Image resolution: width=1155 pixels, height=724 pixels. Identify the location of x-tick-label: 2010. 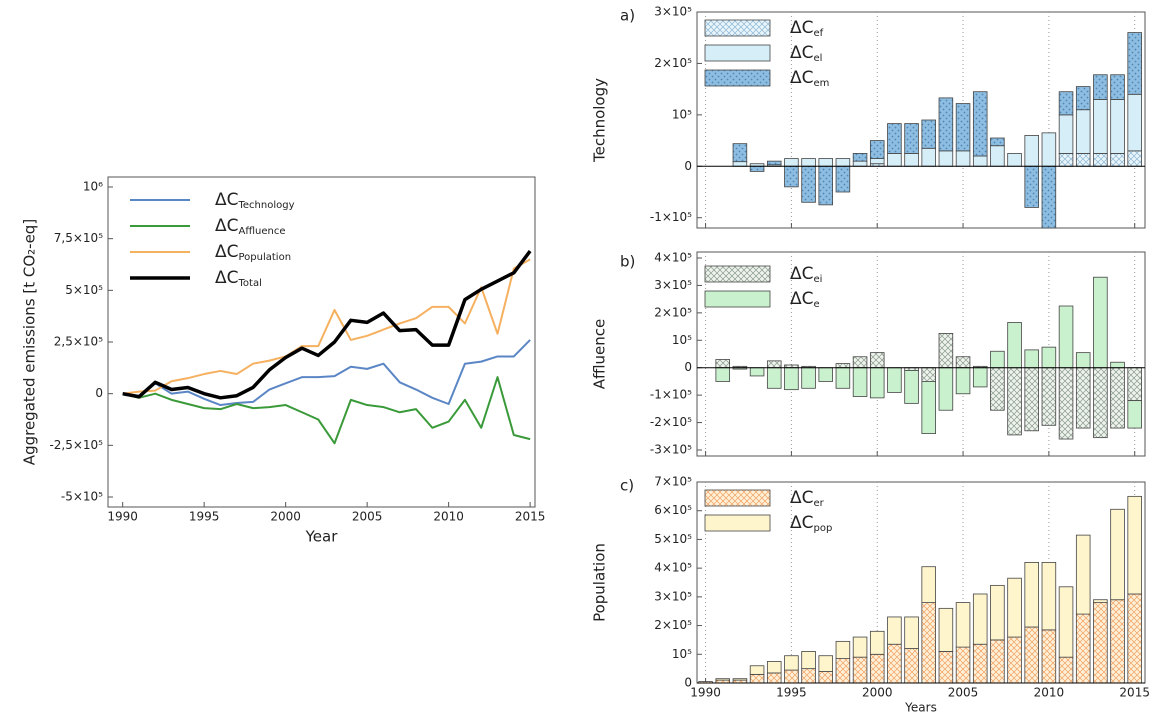
(1049, 693).